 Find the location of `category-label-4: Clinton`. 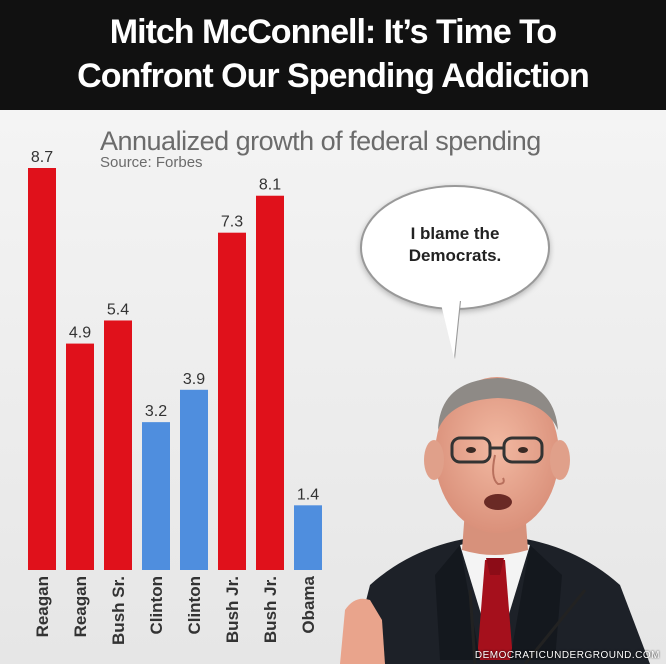

category-label-4: Clinton is located at coordinates (156, 605).